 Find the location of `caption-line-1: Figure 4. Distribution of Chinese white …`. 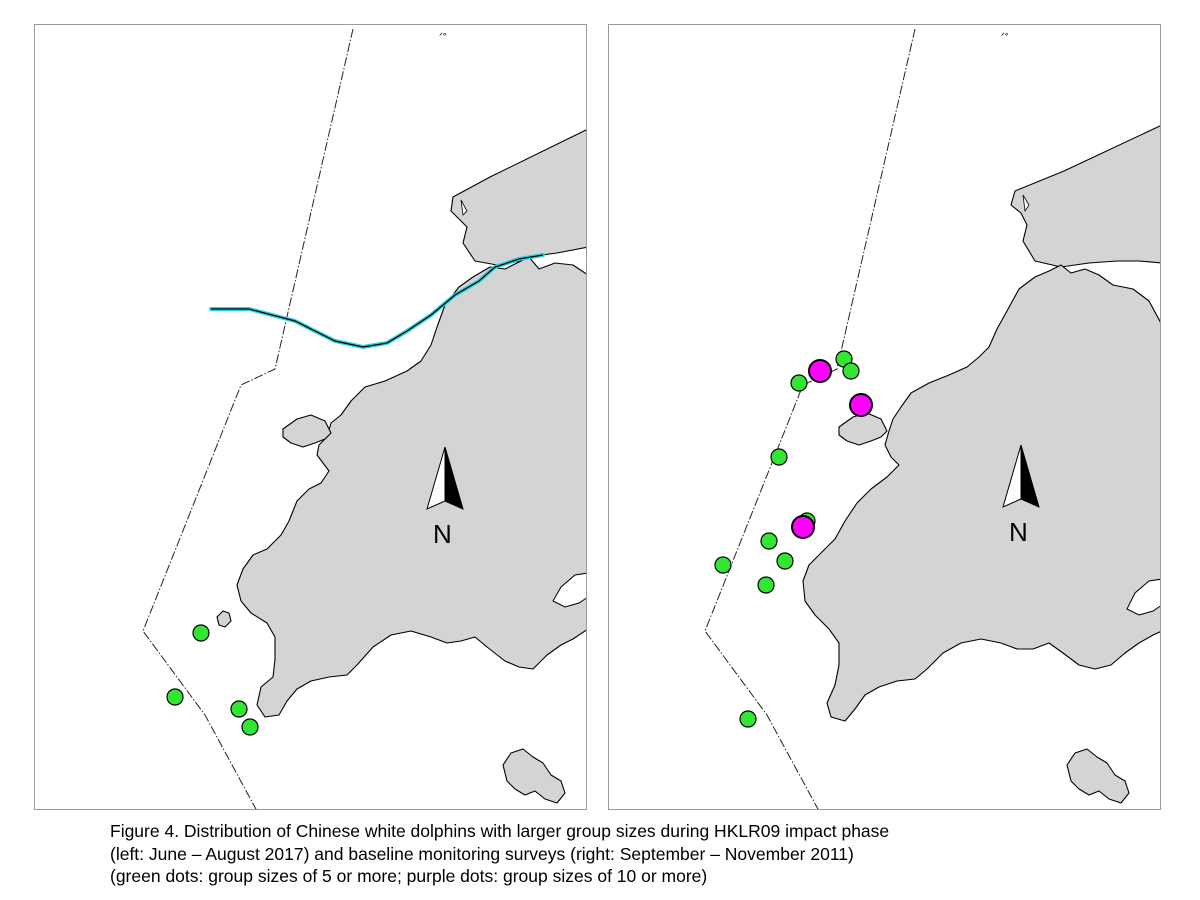

caption-line-1: Figure 4. Distribution of Chinese white … is located at coordinates (500, 831).